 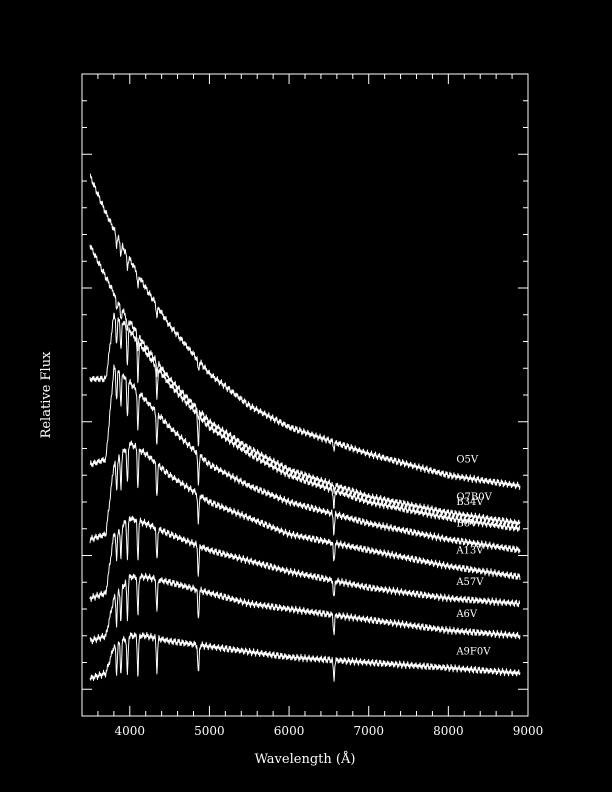 What do you see at coordinates (305, 759) in the screenshot?
I see `x-axis-title: Wavelength (Å)` at bounding box center [305, 759].